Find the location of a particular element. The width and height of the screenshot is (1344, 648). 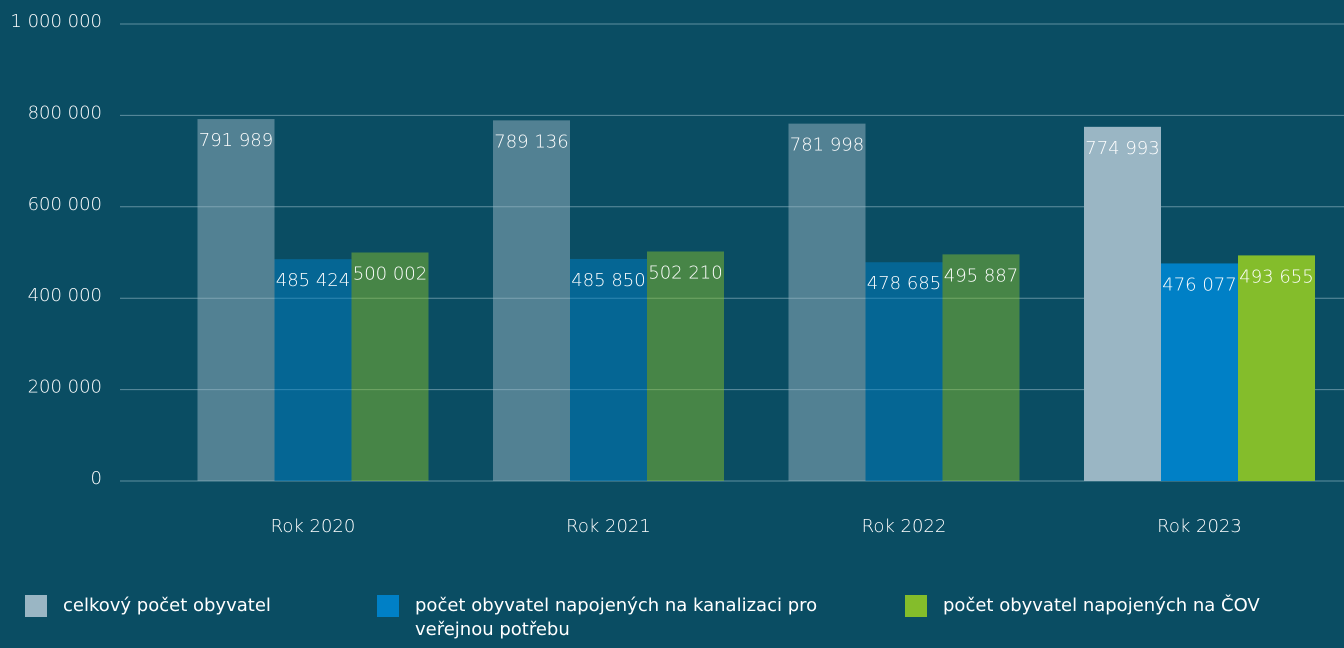

data-label: 500 002 is located at coordinates (390, 273).